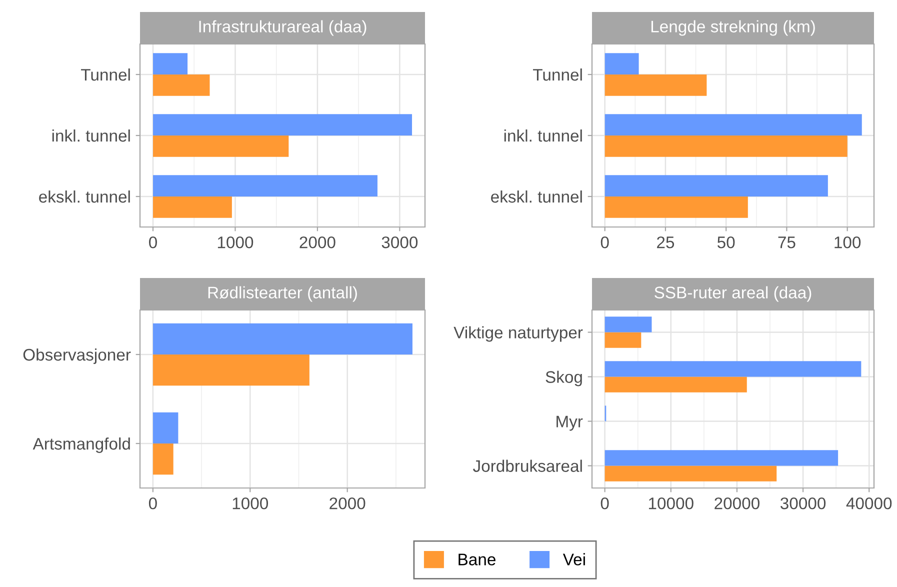  Describe the element at coordinates (665, 242) in the screenshot. I see `x-tick-label: 25` at that location.